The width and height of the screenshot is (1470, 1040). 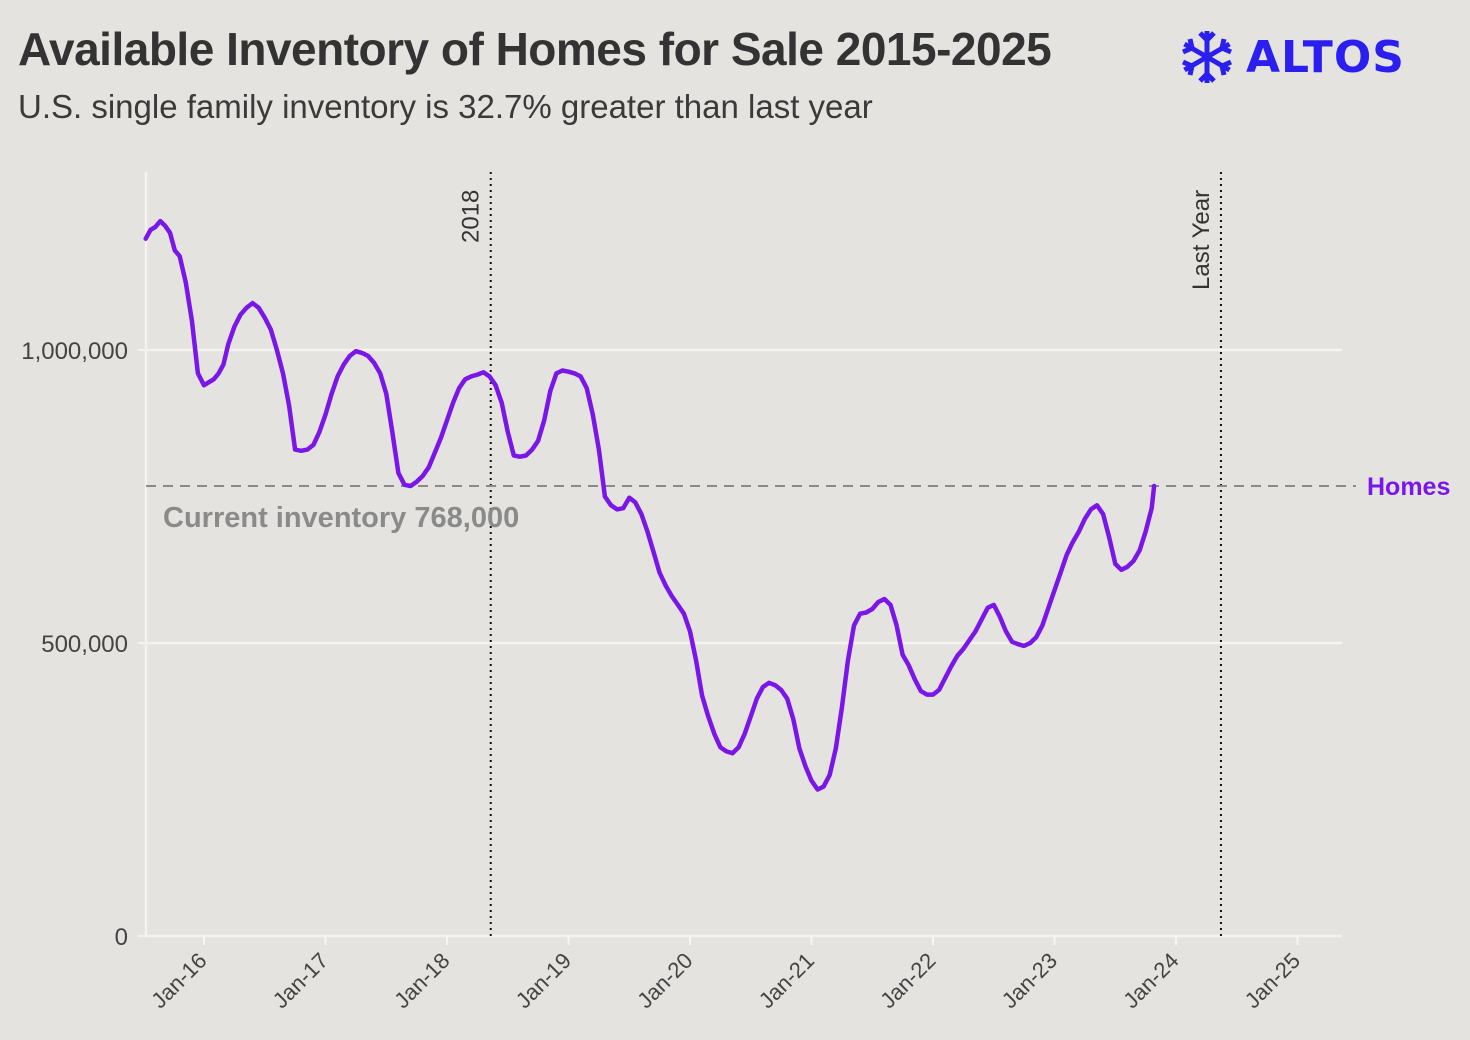 What do you see at coordinates (1272, 980) in the screenshot?
I see `x-tick-label: Jan-25` at bounding box center [1272, 980].